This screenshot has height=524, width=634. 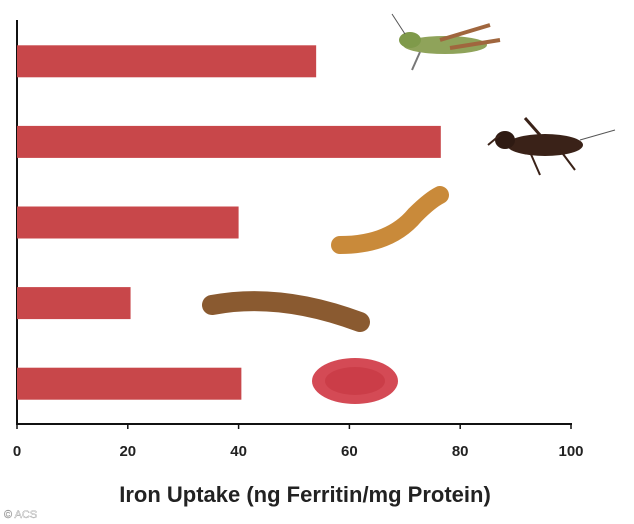 What do you see at coordinates (286, 311) in the screenshot?
I see `superworm-icon` at bounding box center [286, 311].